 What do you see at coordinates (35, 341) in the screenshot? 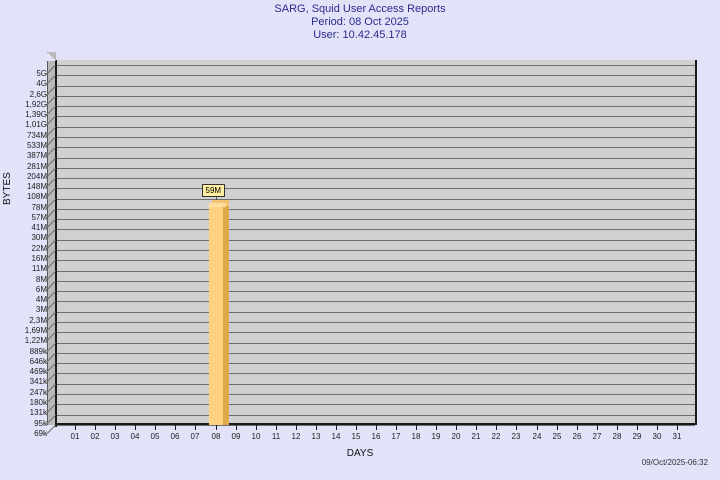
I see `y-axis-tick-label: 1,22M` at bounding box center [35, 341].